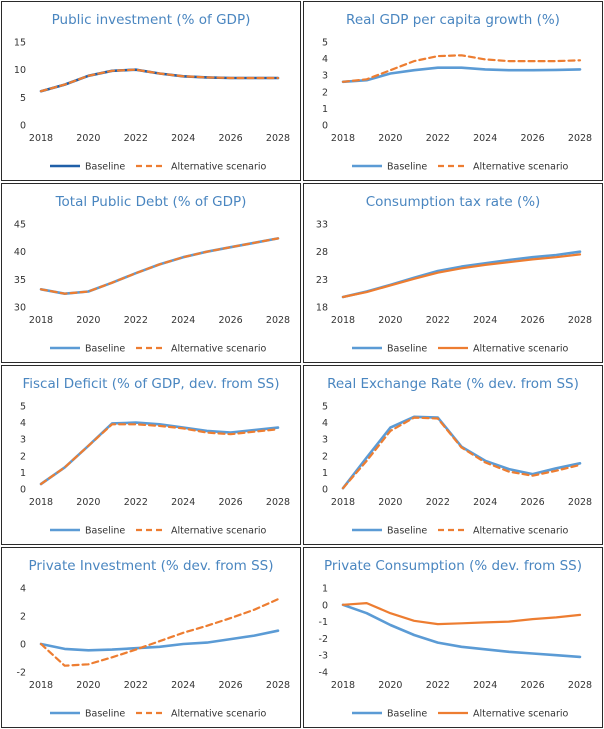  I want to click on chart-title: Total Public Debt (% of GDP), so click(151, 202).